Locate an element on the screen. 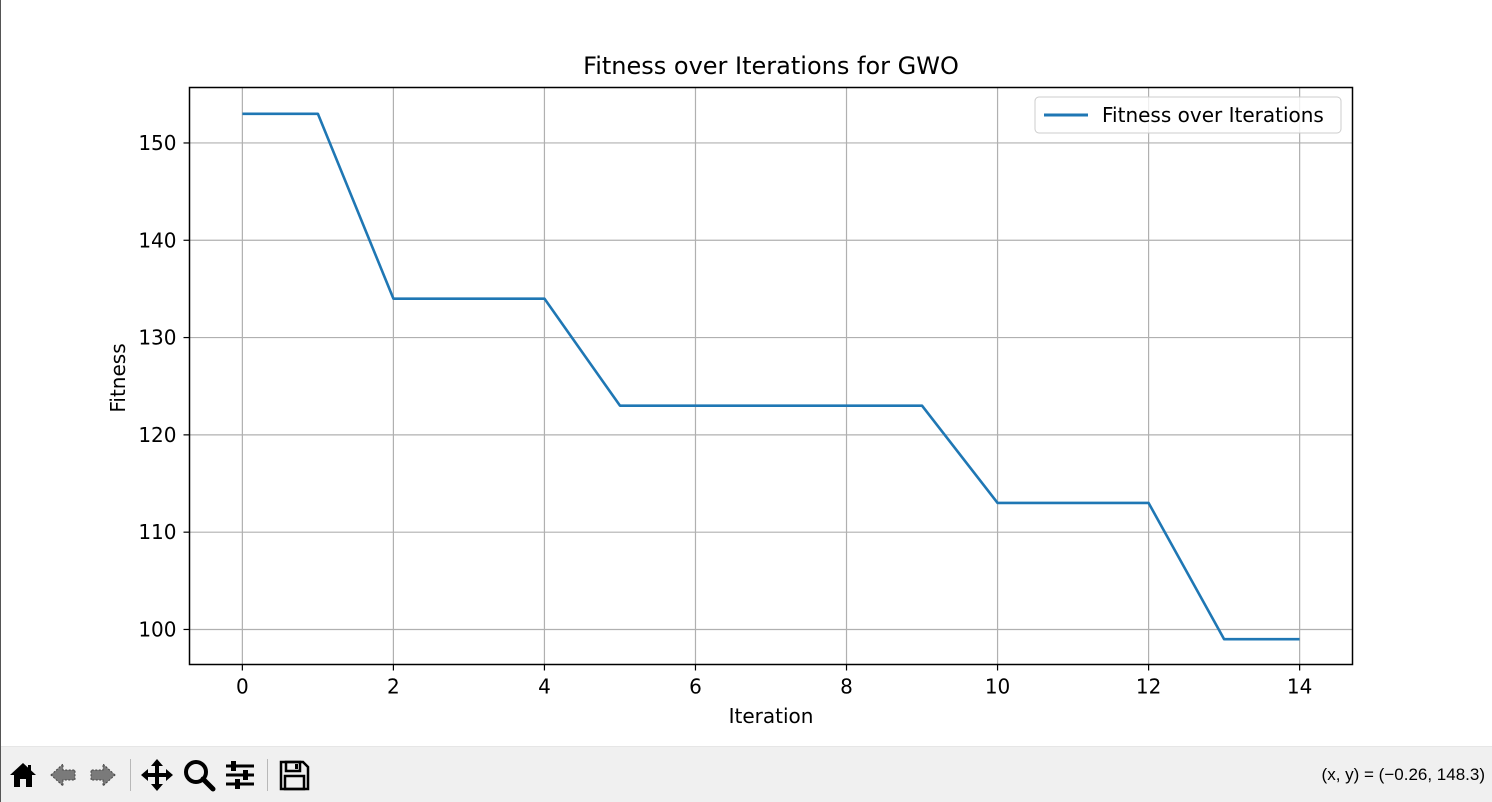  forward-arrow-icon is located at coordinates (103, 775).